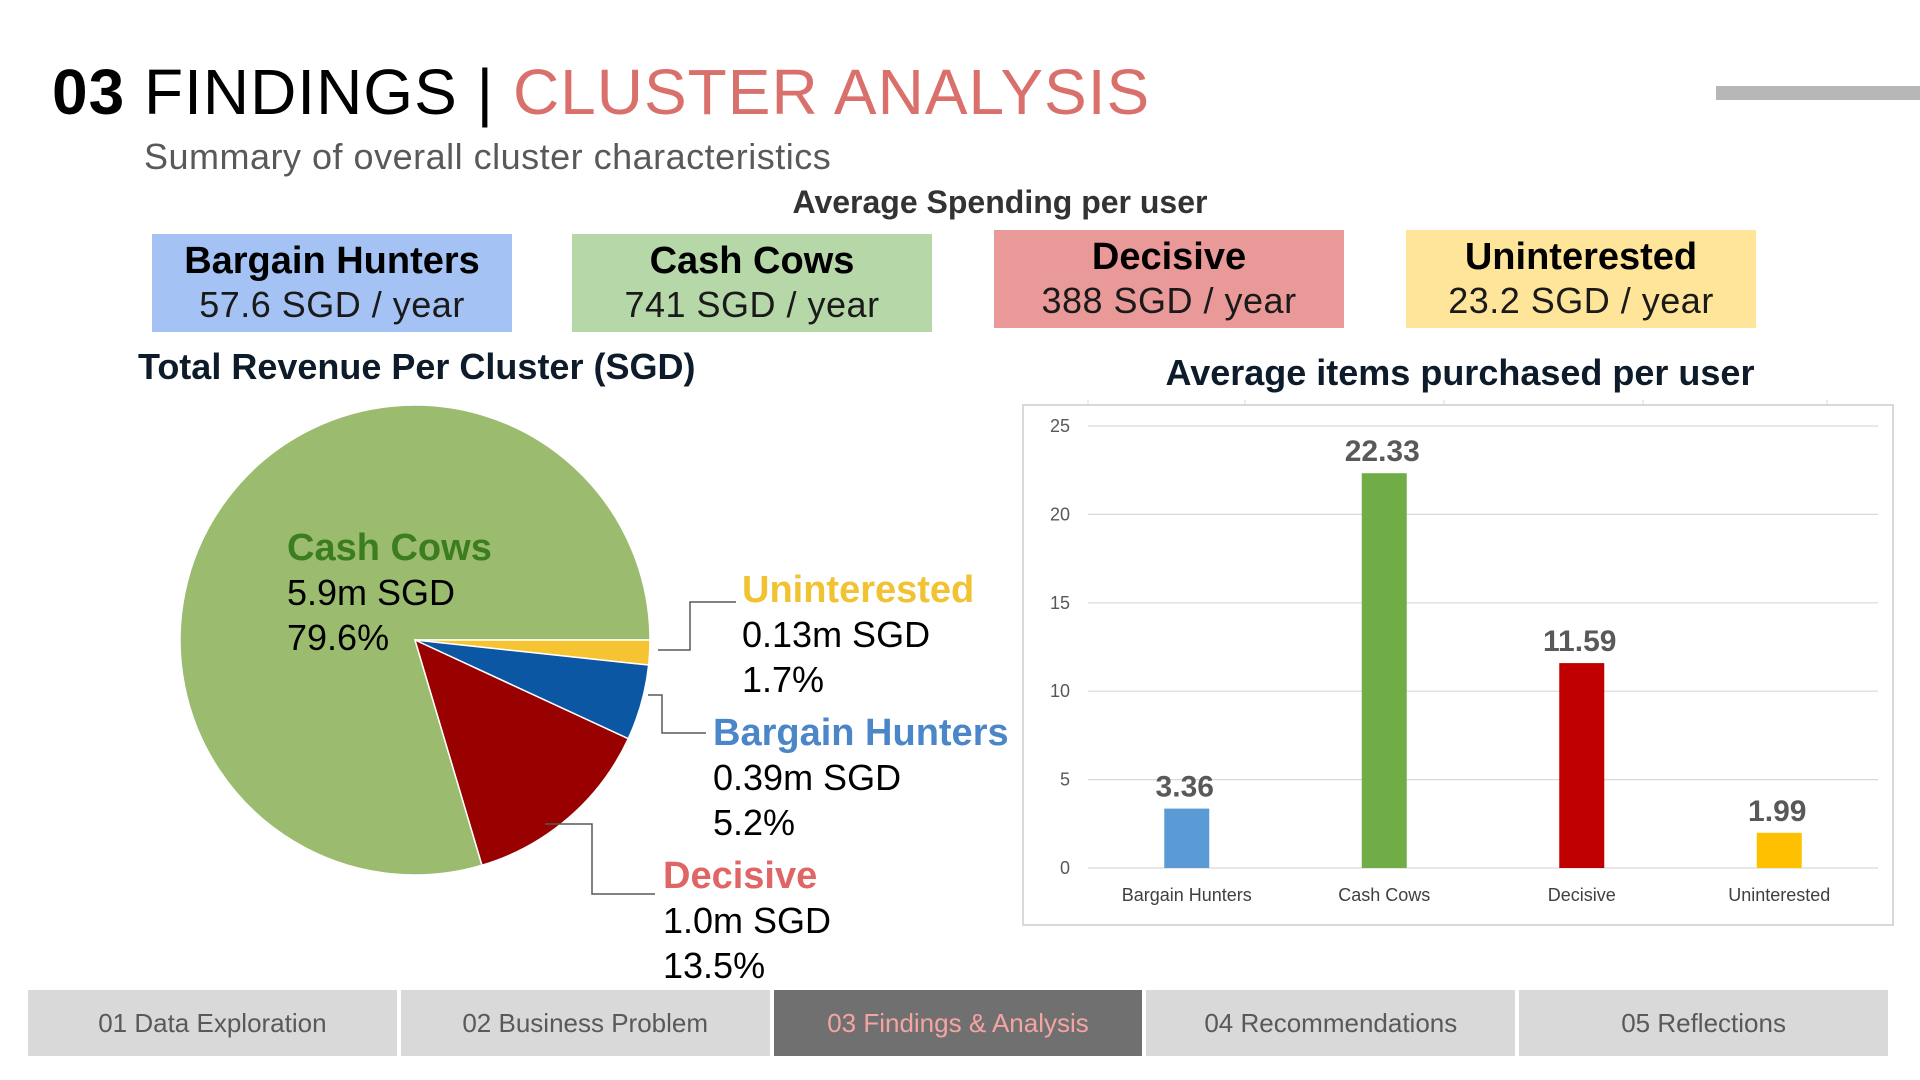 The height and width of the screenshot is (1080, 1920). I want to click on pie-label-name-uninterested: Uninterested, so click(858, 590).